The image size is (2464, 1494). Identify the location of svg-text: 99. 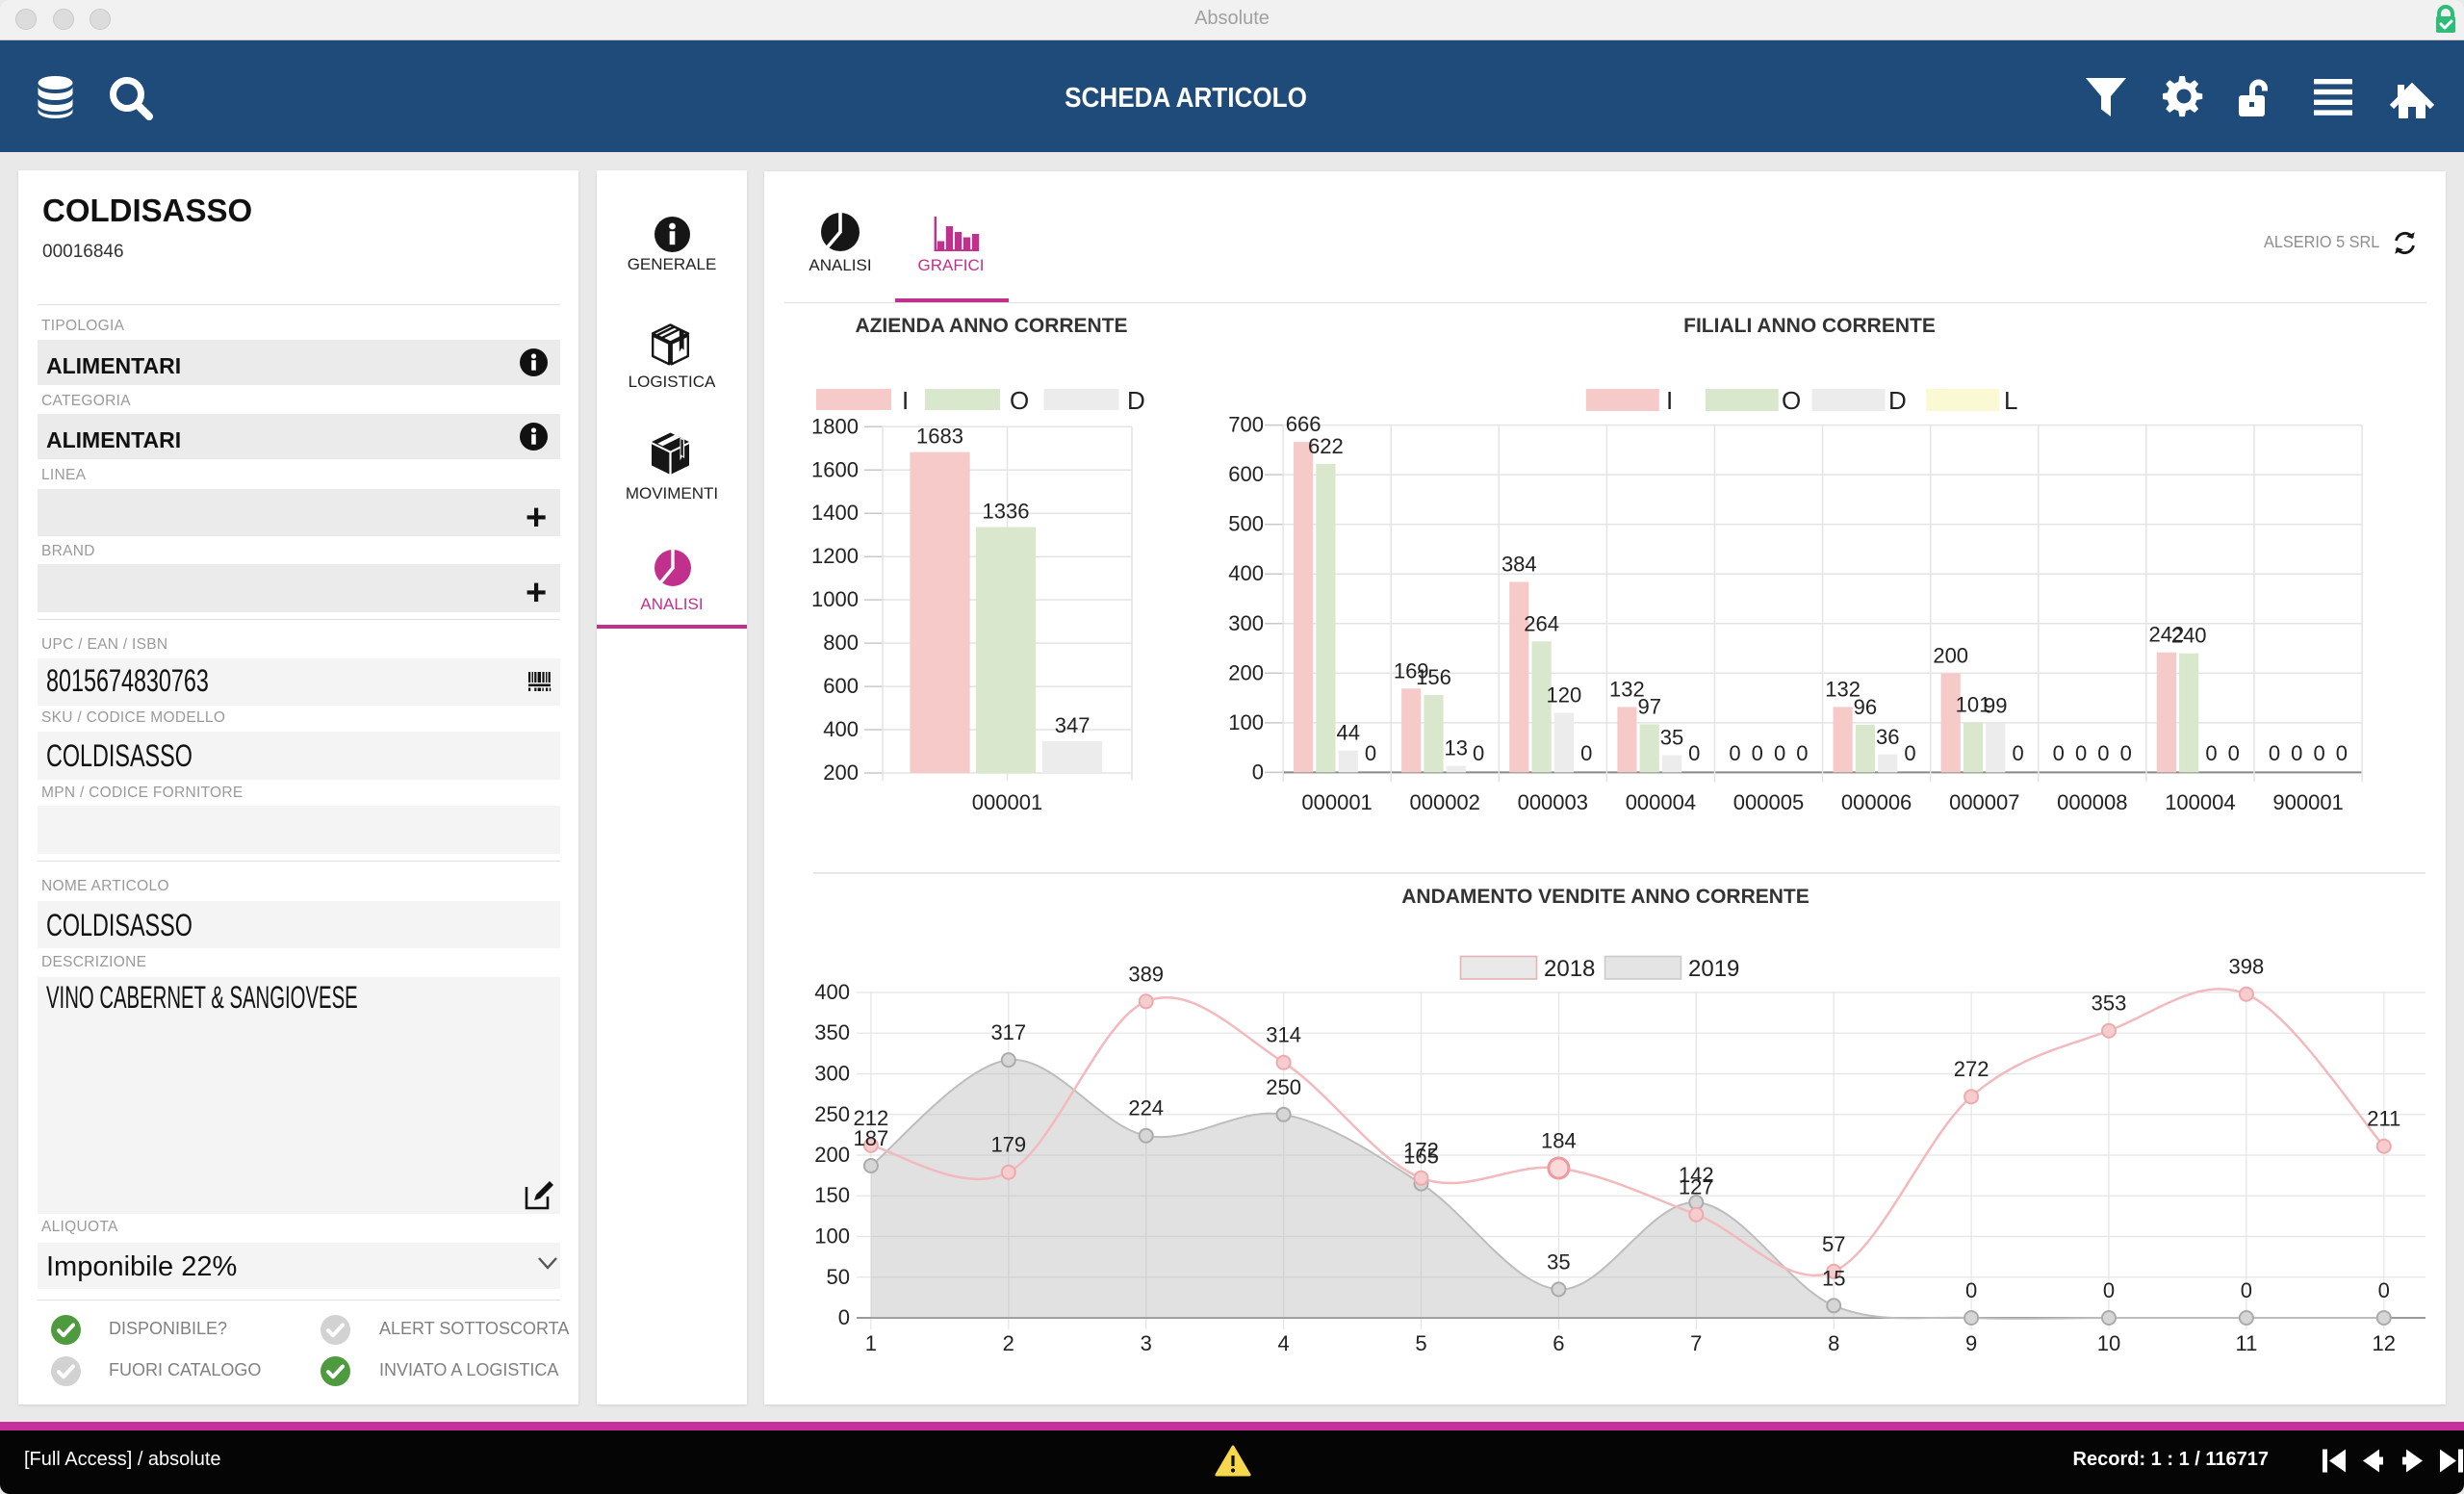
(1995, 705).